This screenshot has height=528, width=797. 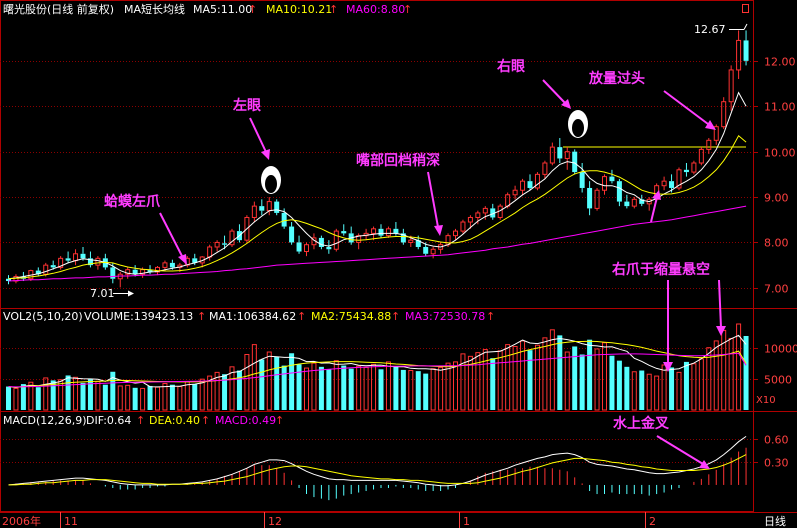 I want to click on arrow-mouth, so click(x=433, y=199).